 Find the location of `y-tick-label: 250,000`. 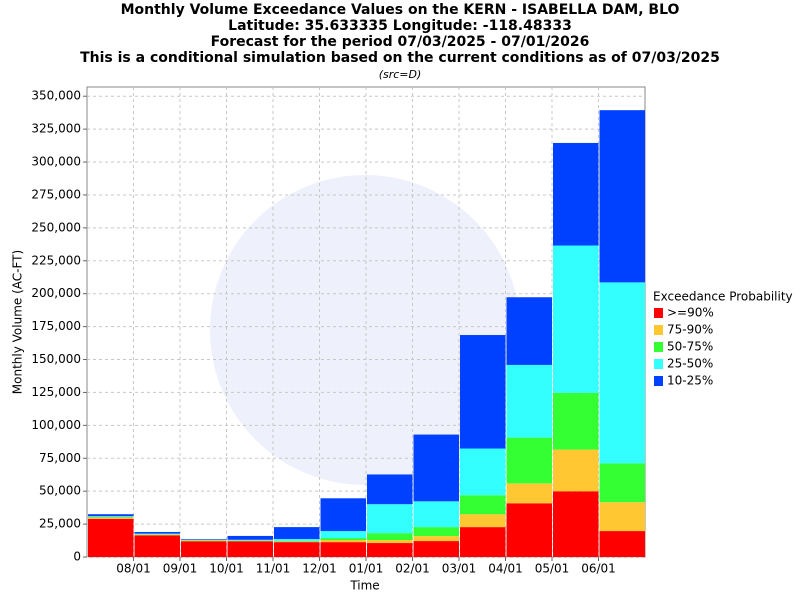

y-tick-label: 250,000 is located at coordinates (56, 227).